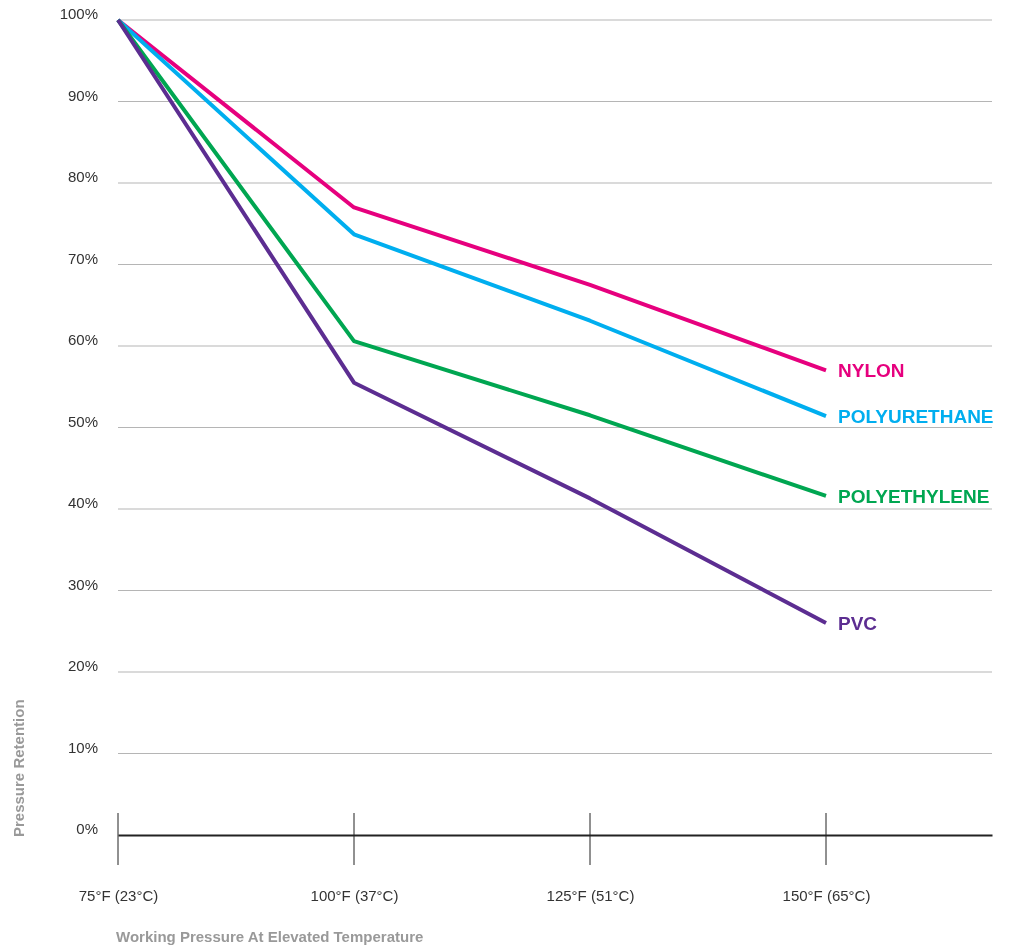 This screenshot has height=949, width=1023. Describe the element at coordinates (87, 828) in the screenshot. I see `y-tick-label: 0%` at that location.